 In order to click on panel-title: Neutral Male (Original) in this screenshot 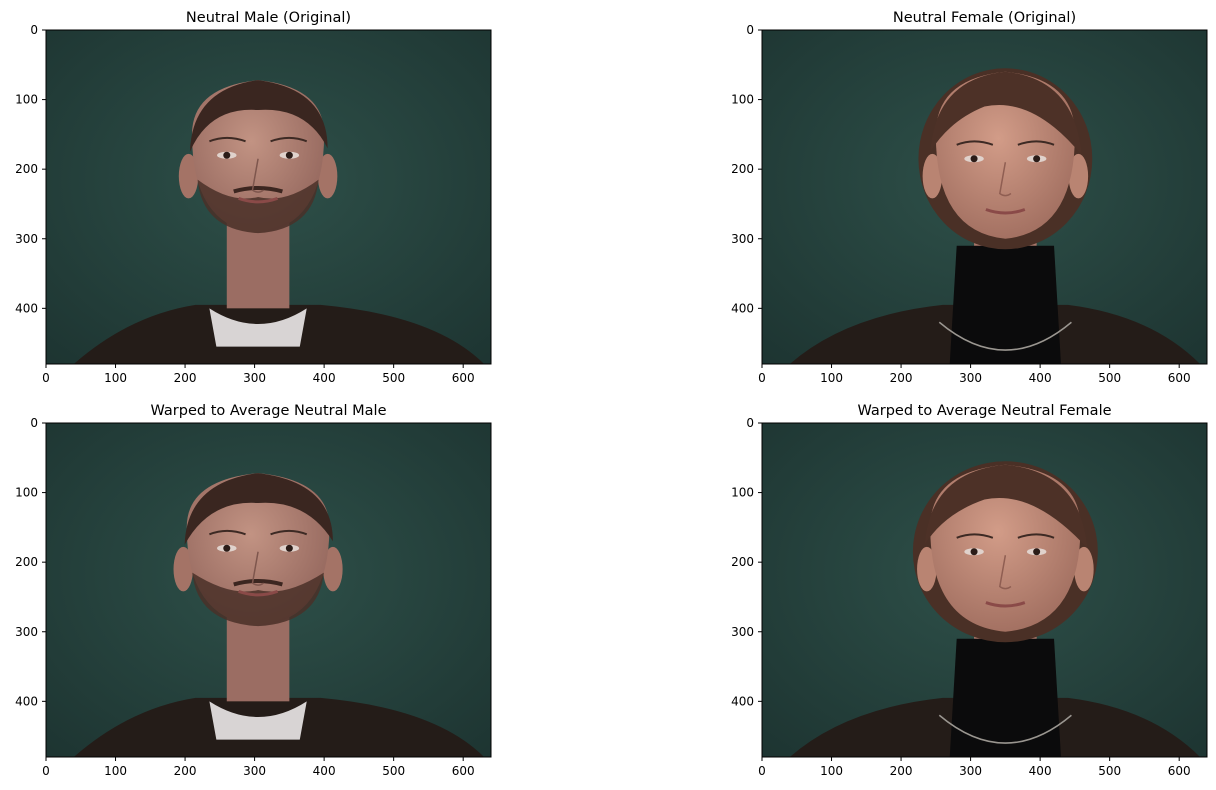, I will do `click(268, 18)`.